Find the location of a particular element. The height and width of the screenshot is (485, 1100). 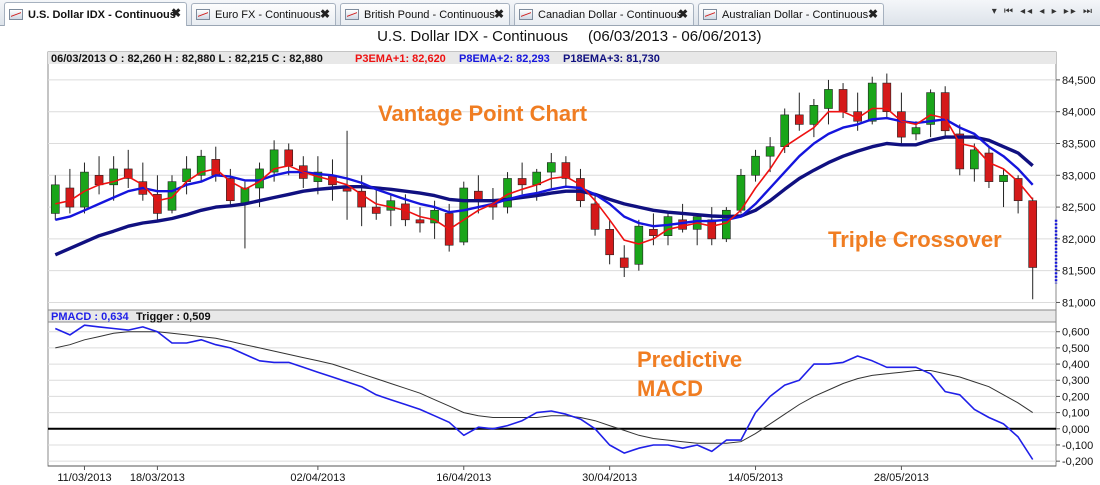

tab-label: Euro FX - Continuous is located at coordinates (268, 14).